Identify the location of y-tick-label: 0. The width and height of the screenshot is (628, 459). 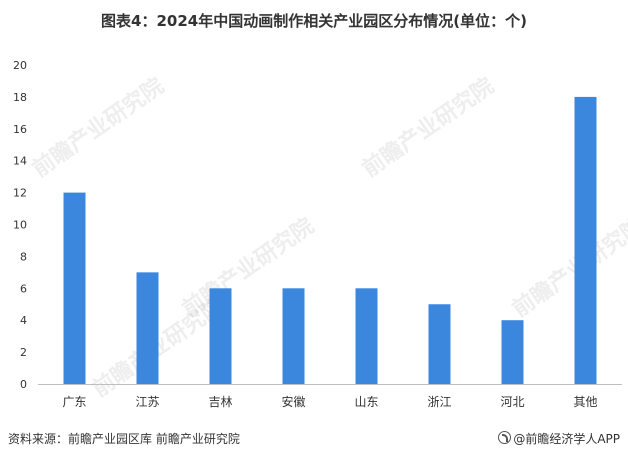
(23, 384).